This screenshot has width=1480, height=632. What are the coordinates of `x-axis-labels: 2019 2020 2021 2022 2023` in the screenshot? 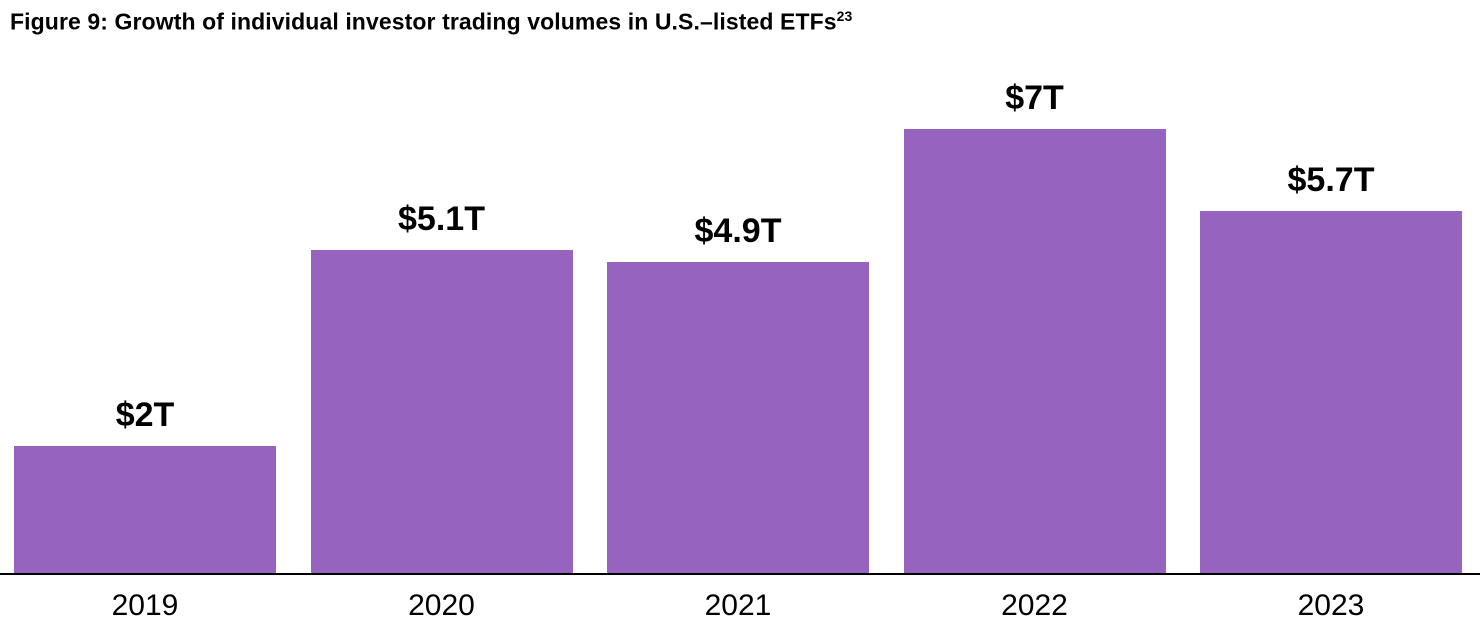 It's located at (738, 606).